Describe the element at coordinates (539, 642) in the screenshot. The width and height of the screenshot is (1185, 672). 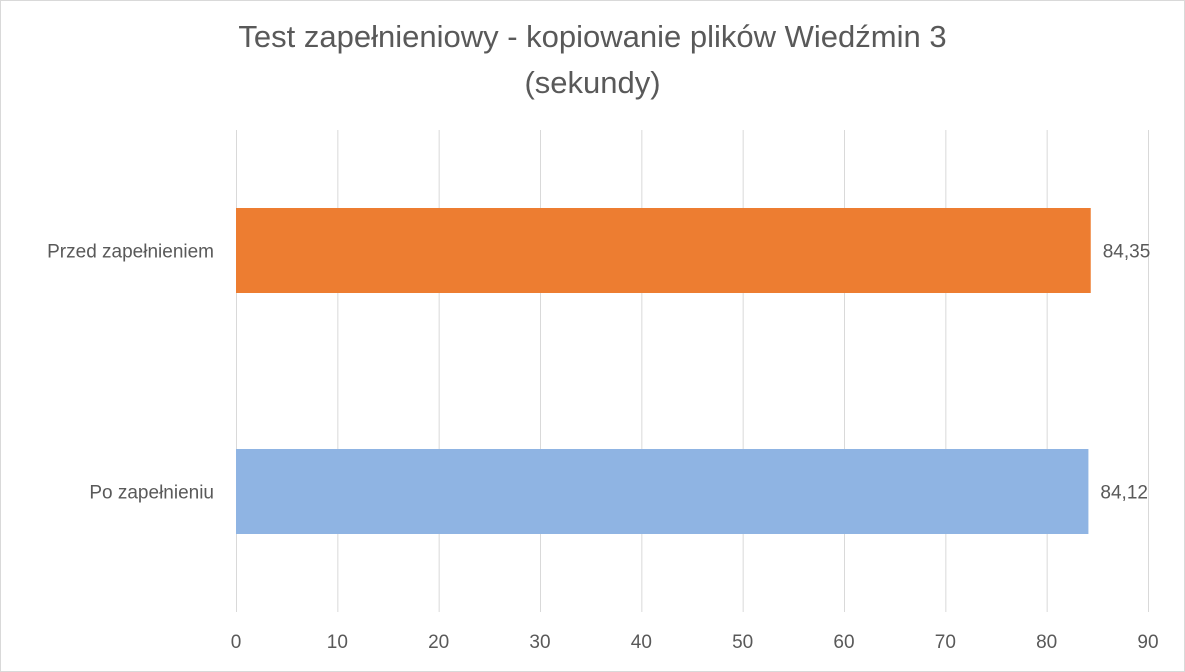
I see `x-tick-label: 30` at that location.